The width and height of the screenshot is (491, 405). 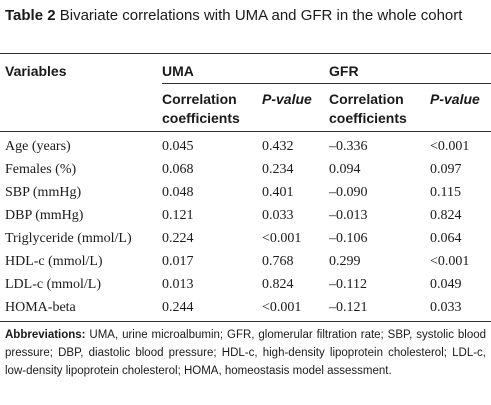 I want to click on row-uma-pvalue: 0.432, so click(x=278, y=146).